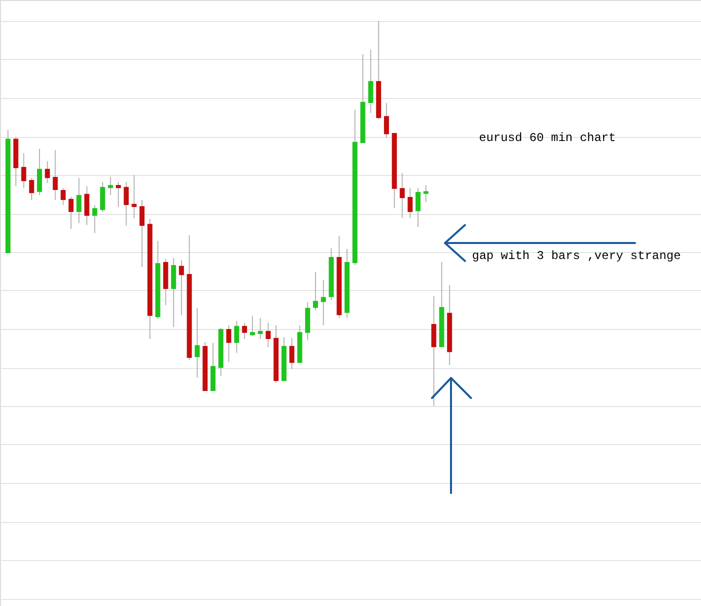  What do you see at coordinates (576, 256) in the screenshot?
I see `text: gap with 3 bars ,very strange` at bounding box center [576, 256].